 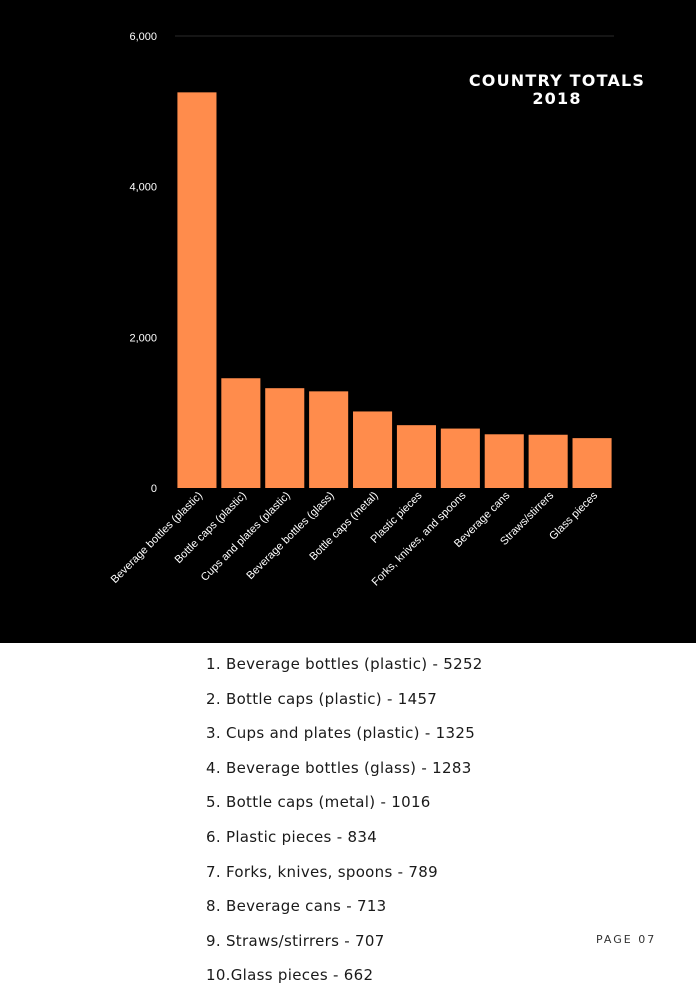 I want to click on chart-title: COUNTRY TOTALS 2018, so click(x=557, y=90).